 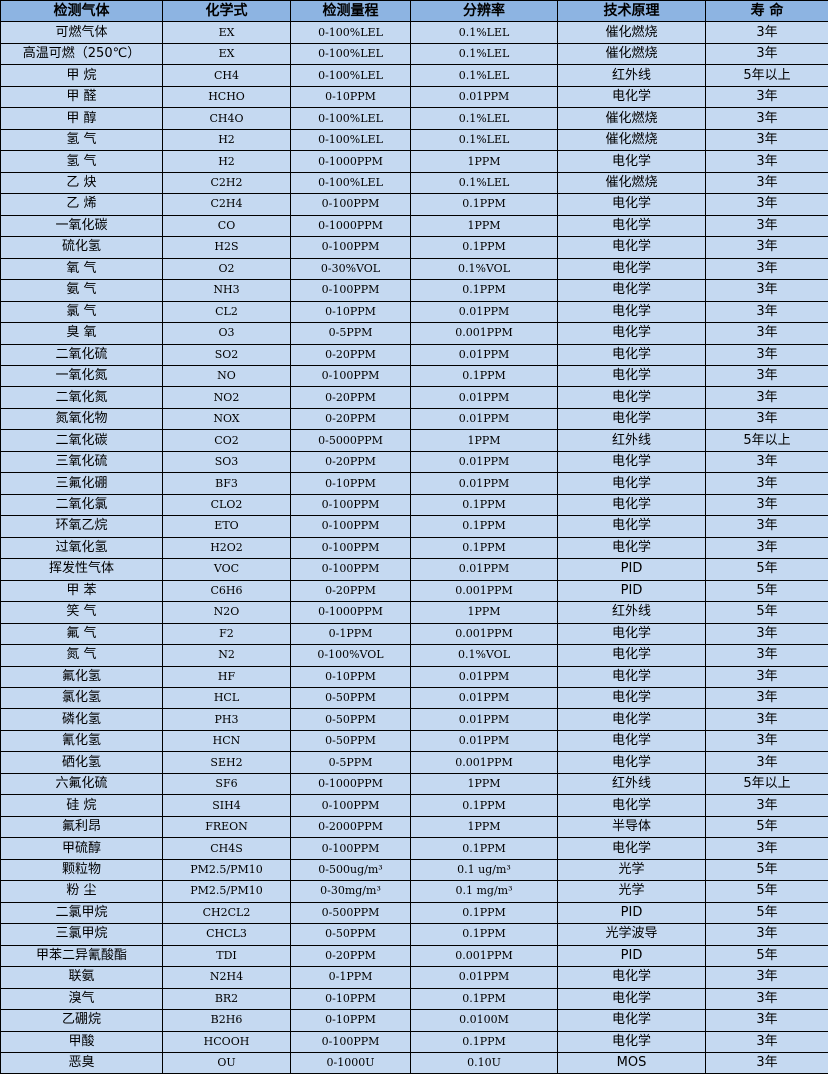 I want to click on cell-formula: ETO, so click(x=226, y=526).